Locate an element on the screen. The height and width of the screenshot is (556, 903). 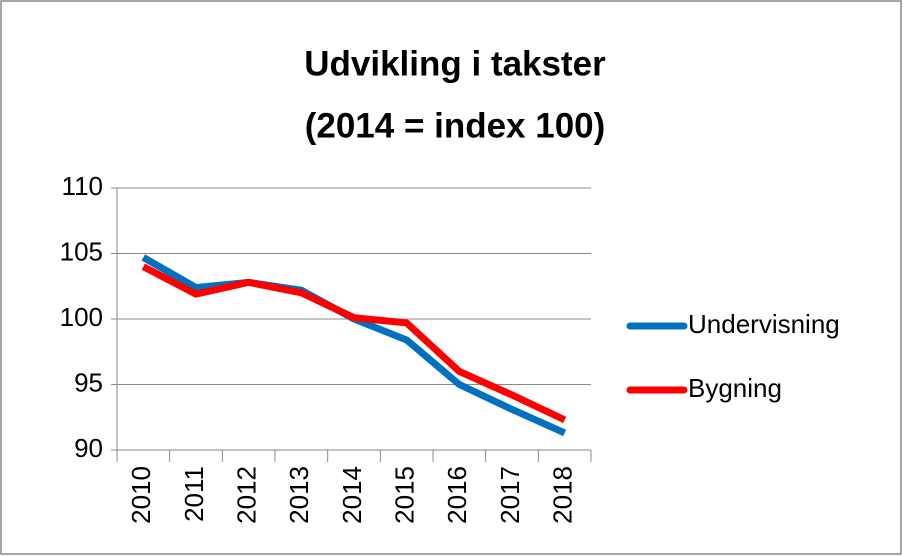
y-tick-label: 90 is located at coordinates (88, 448).